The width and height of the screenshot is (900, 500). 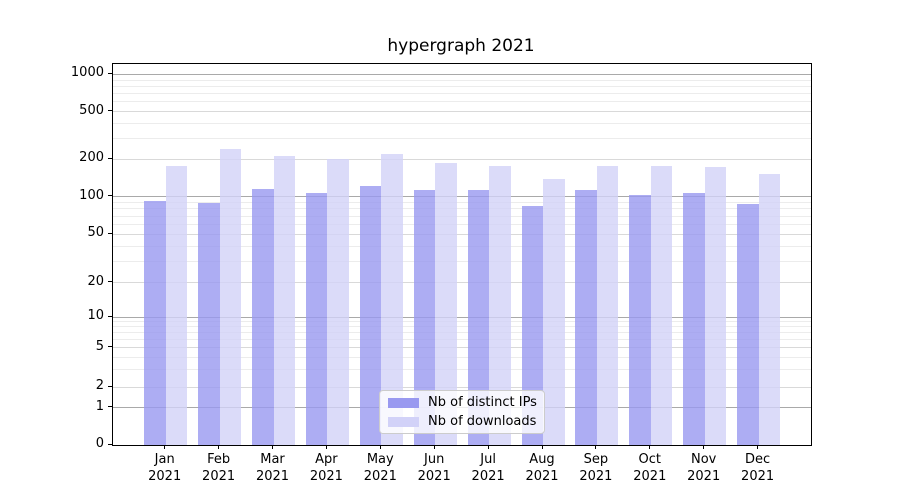 I want to click on legend: Nb of distinct IPs Nb of downloads, so click(x=462, y=412).